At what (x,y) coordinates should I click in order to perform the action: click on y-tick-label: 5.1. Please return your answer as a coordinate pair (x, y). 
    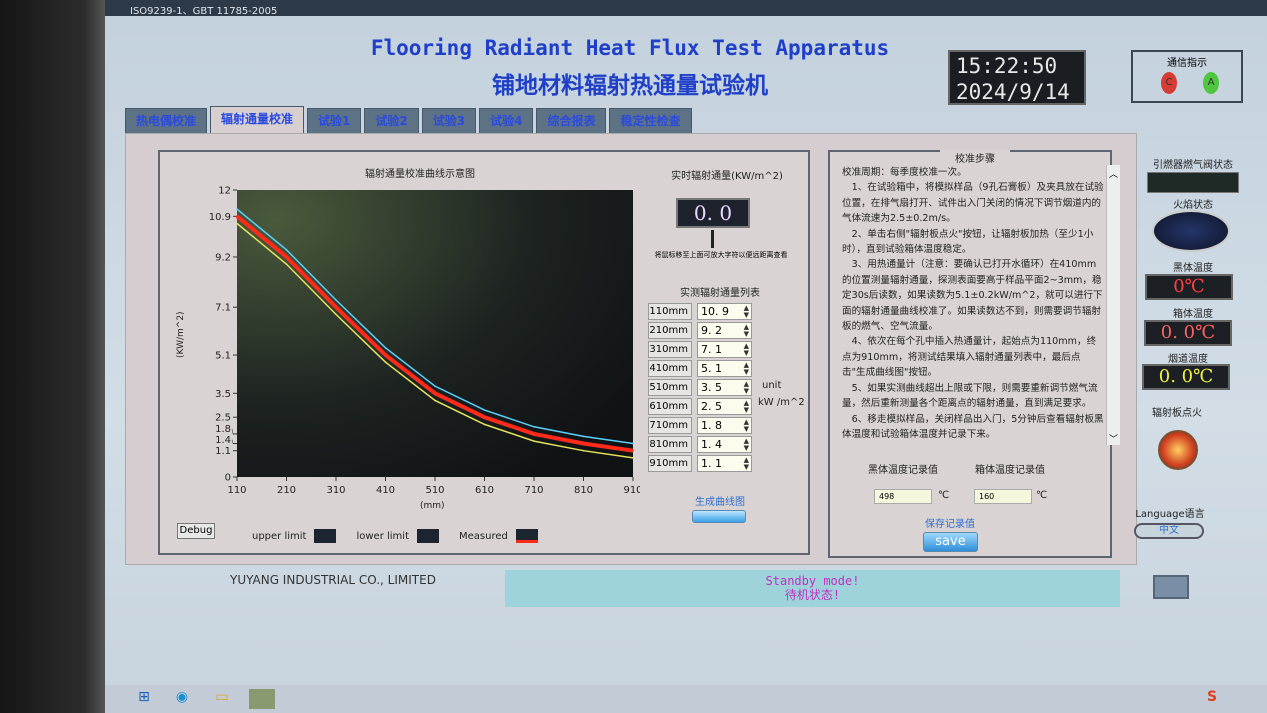
    Looking at the image, I should click on (223, 356).